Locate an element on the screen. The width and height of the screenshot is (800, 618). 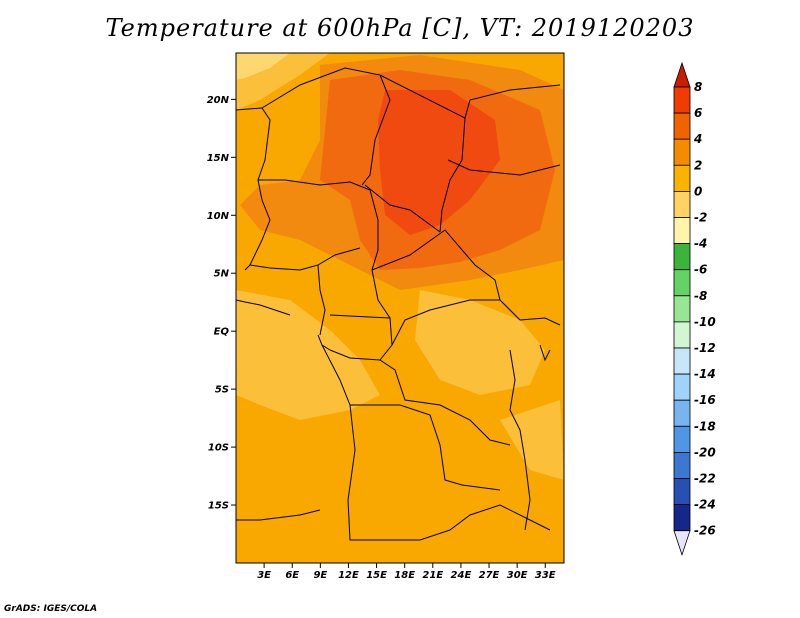
colorbar-bottom-arrow is located at coordinates (682, 543).